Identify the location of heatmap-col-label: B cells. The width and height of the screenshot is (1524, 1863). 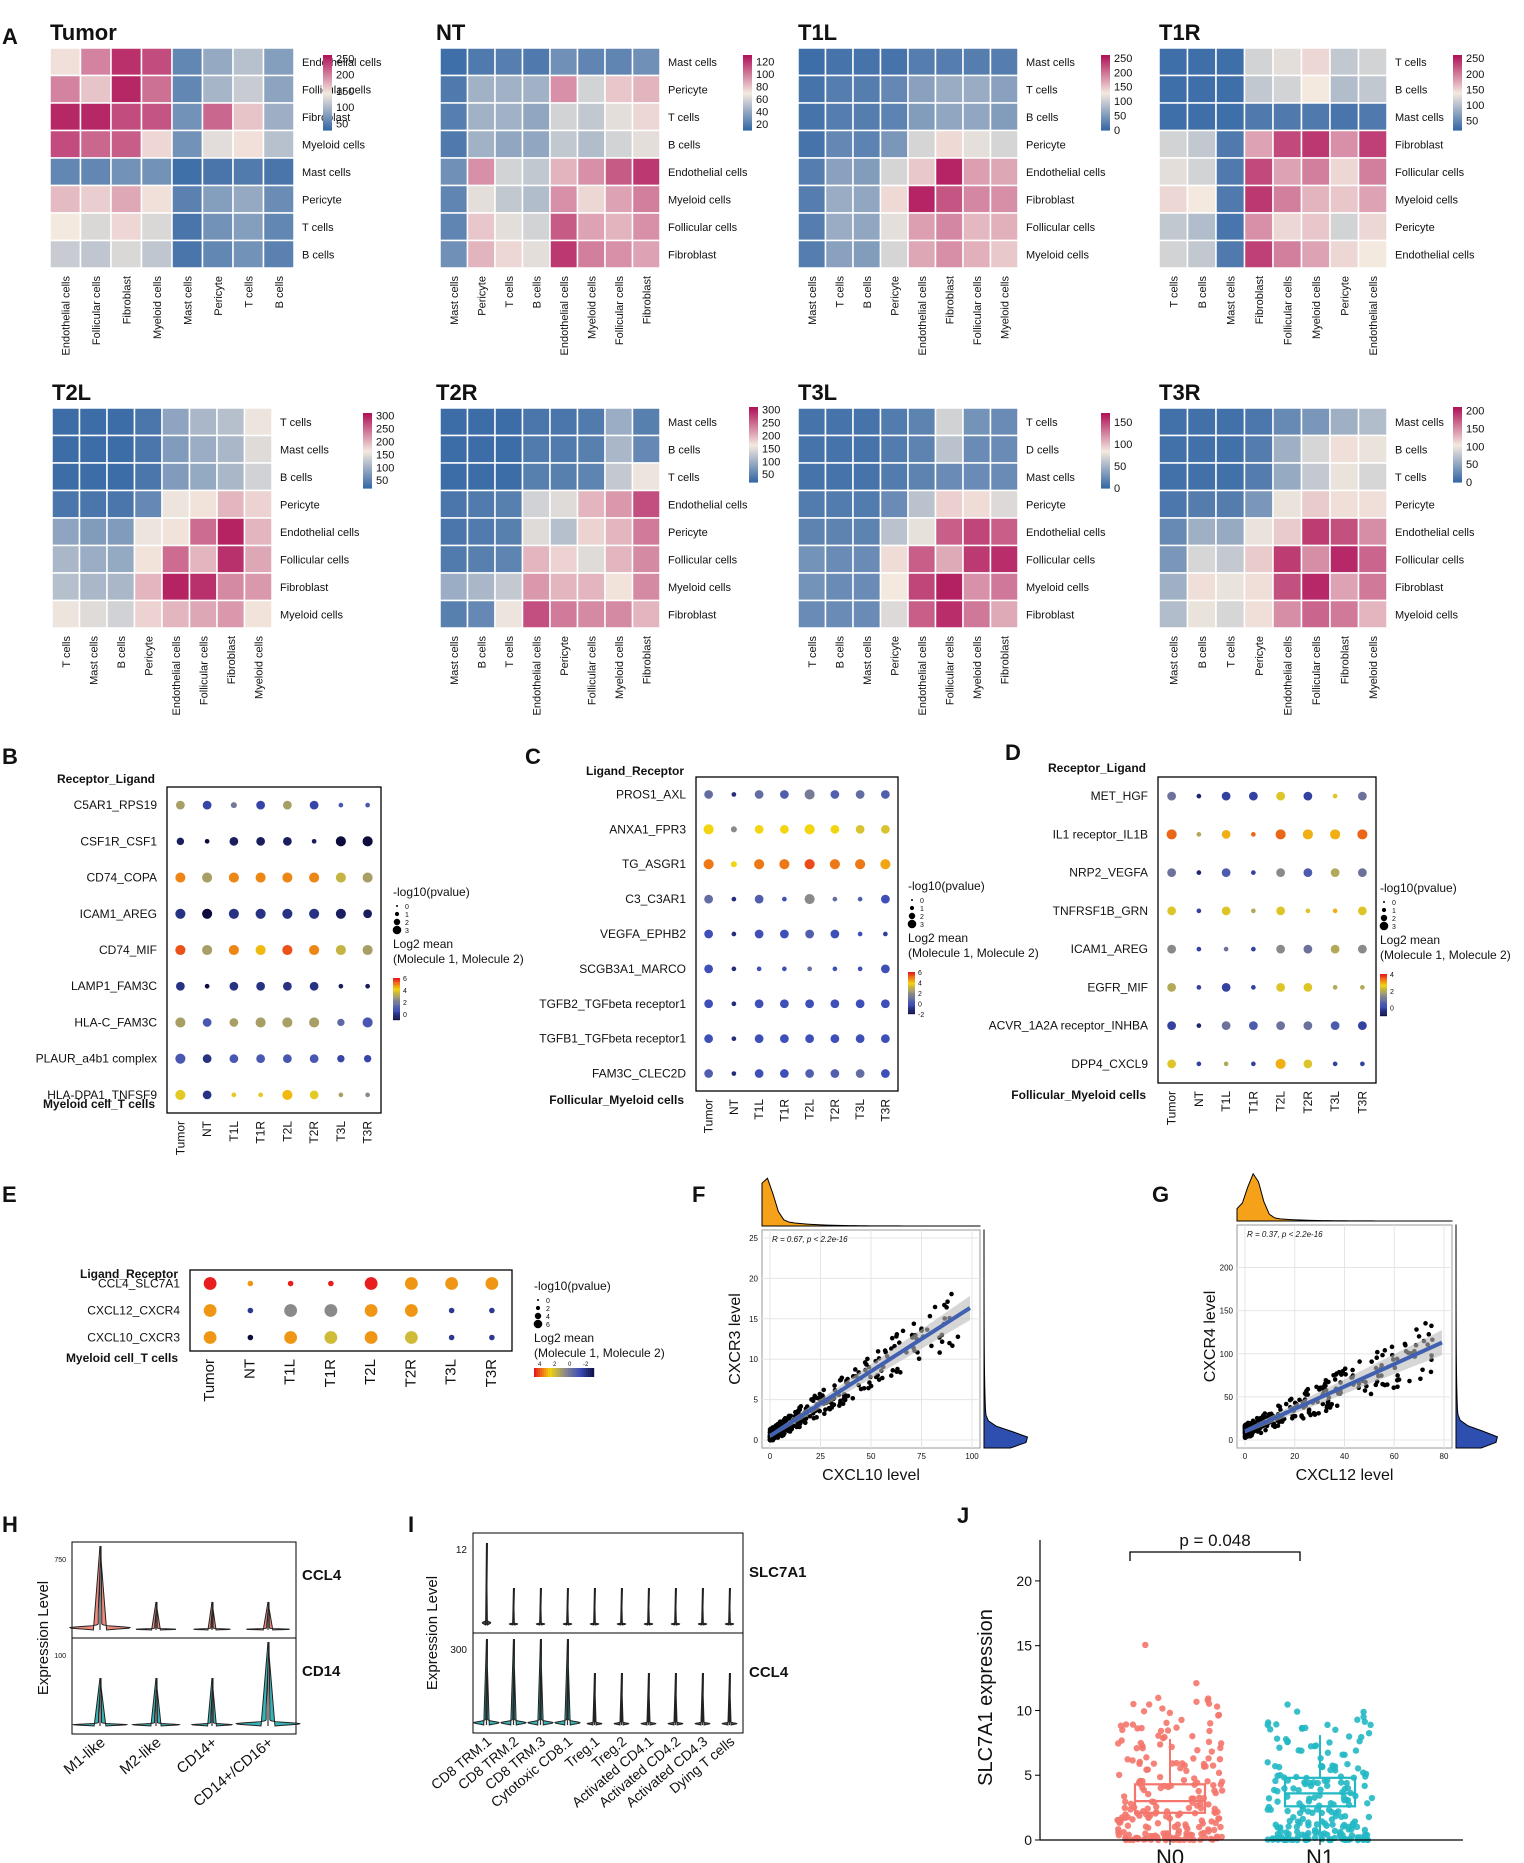
(1203, 652).